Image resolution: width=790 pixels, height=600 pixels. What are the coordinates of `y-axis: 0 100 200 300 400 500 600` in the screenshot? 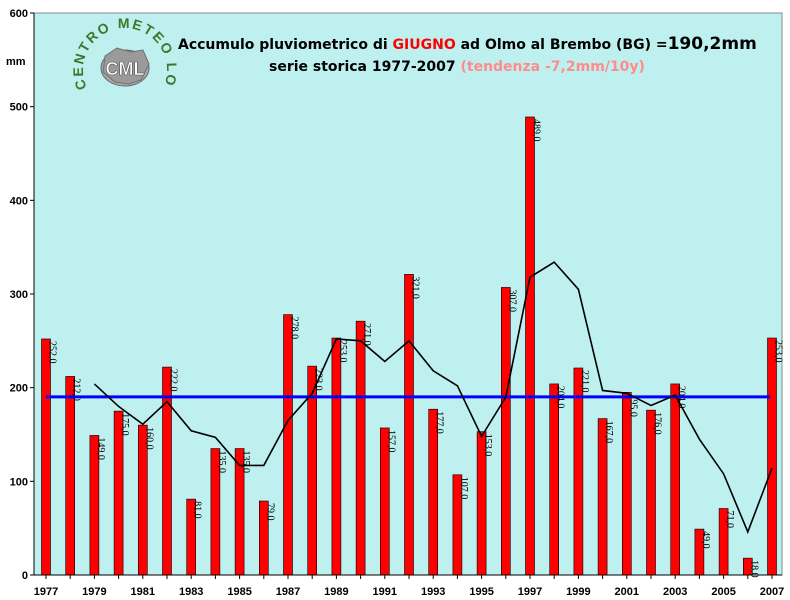 It's located at (22, 295).